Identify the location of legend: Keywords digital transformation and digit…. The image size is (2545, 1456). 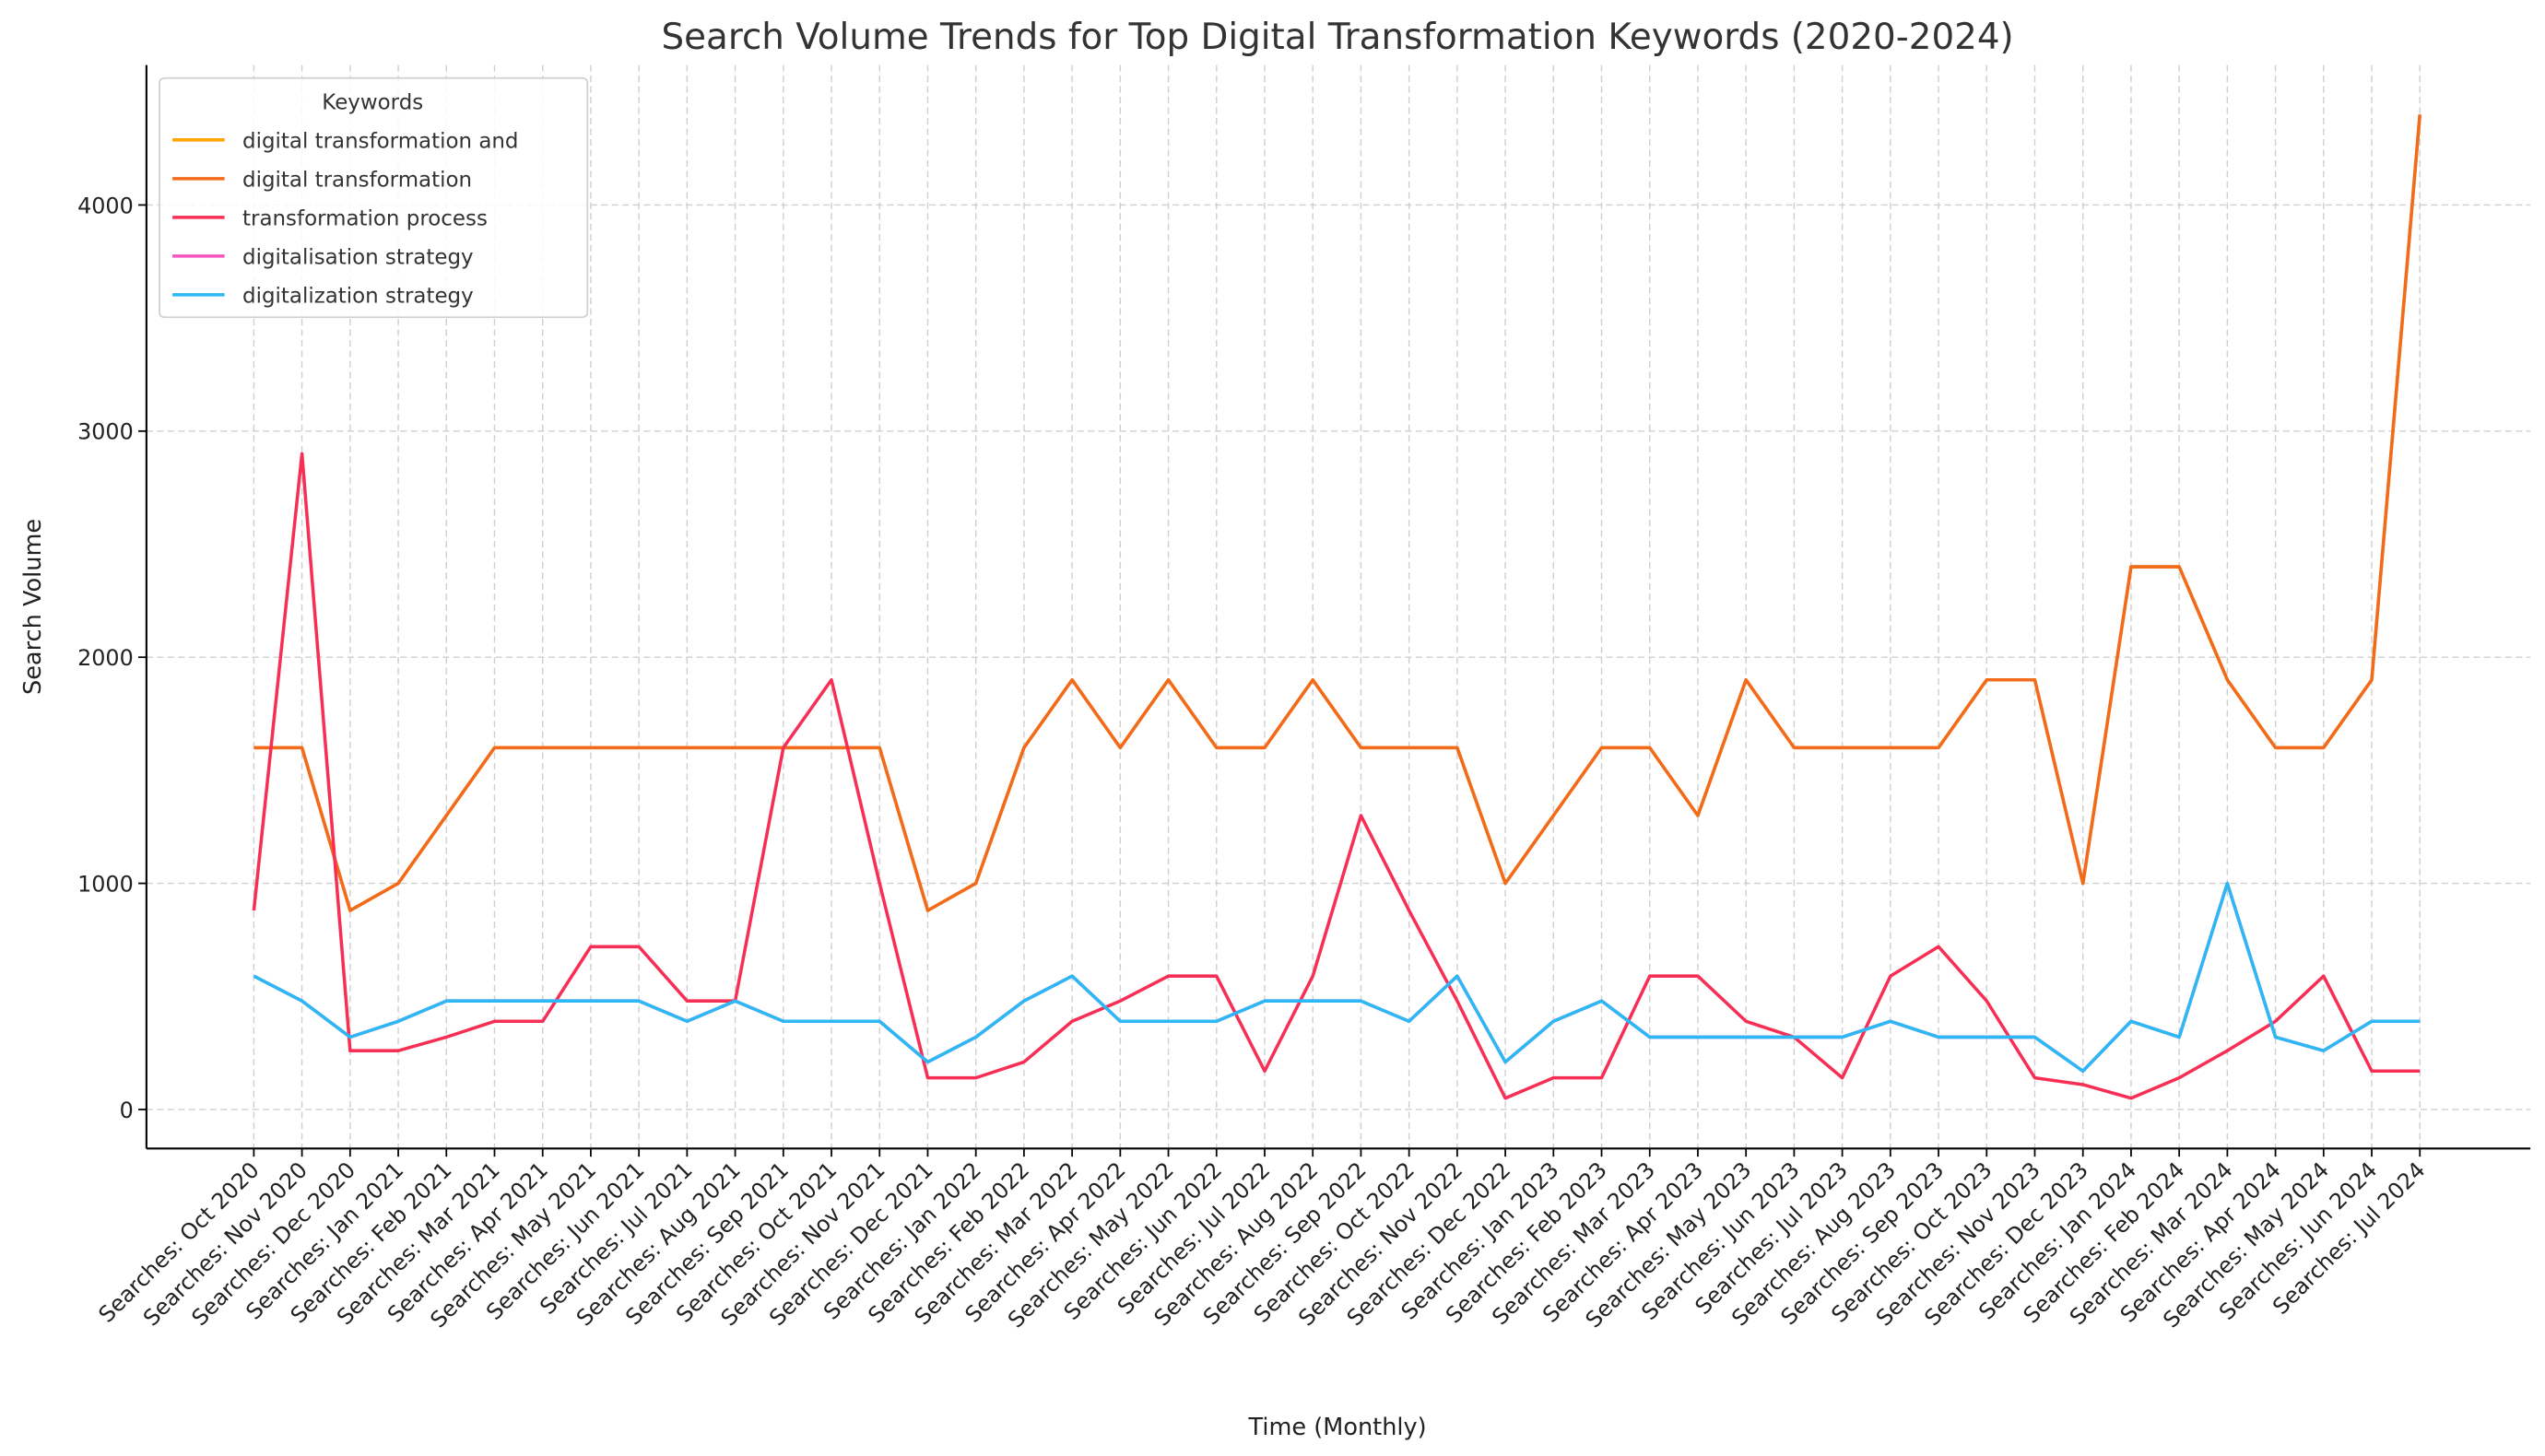
(374, 197).